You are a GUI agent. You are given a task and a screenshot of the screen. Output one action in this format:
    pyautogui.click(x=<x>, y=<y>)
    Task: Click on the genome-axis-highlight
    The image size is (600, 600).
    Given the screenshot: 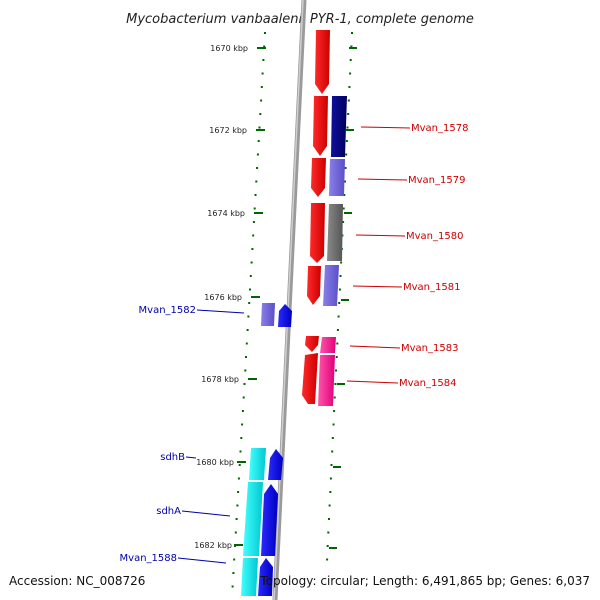 What is the action you would take?
    pyautogui.click(x=288, y=300)
    